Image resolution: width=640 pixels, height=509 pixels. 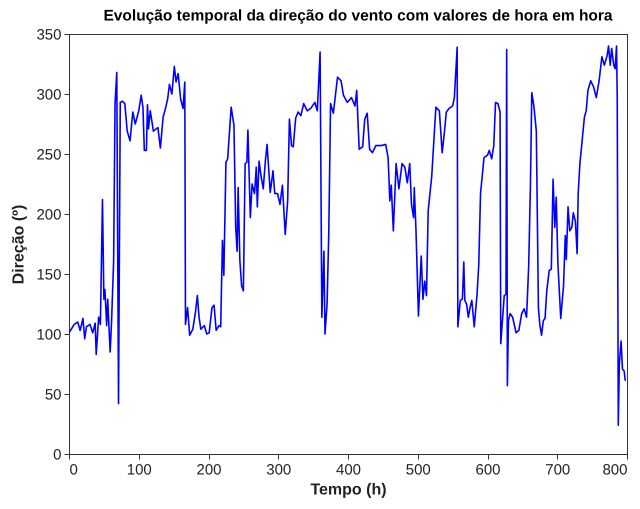 What do you see at coordinates (49, 335) in the screenshot?
I see `y-tick-label: 100` at bounding box center [49, 335].